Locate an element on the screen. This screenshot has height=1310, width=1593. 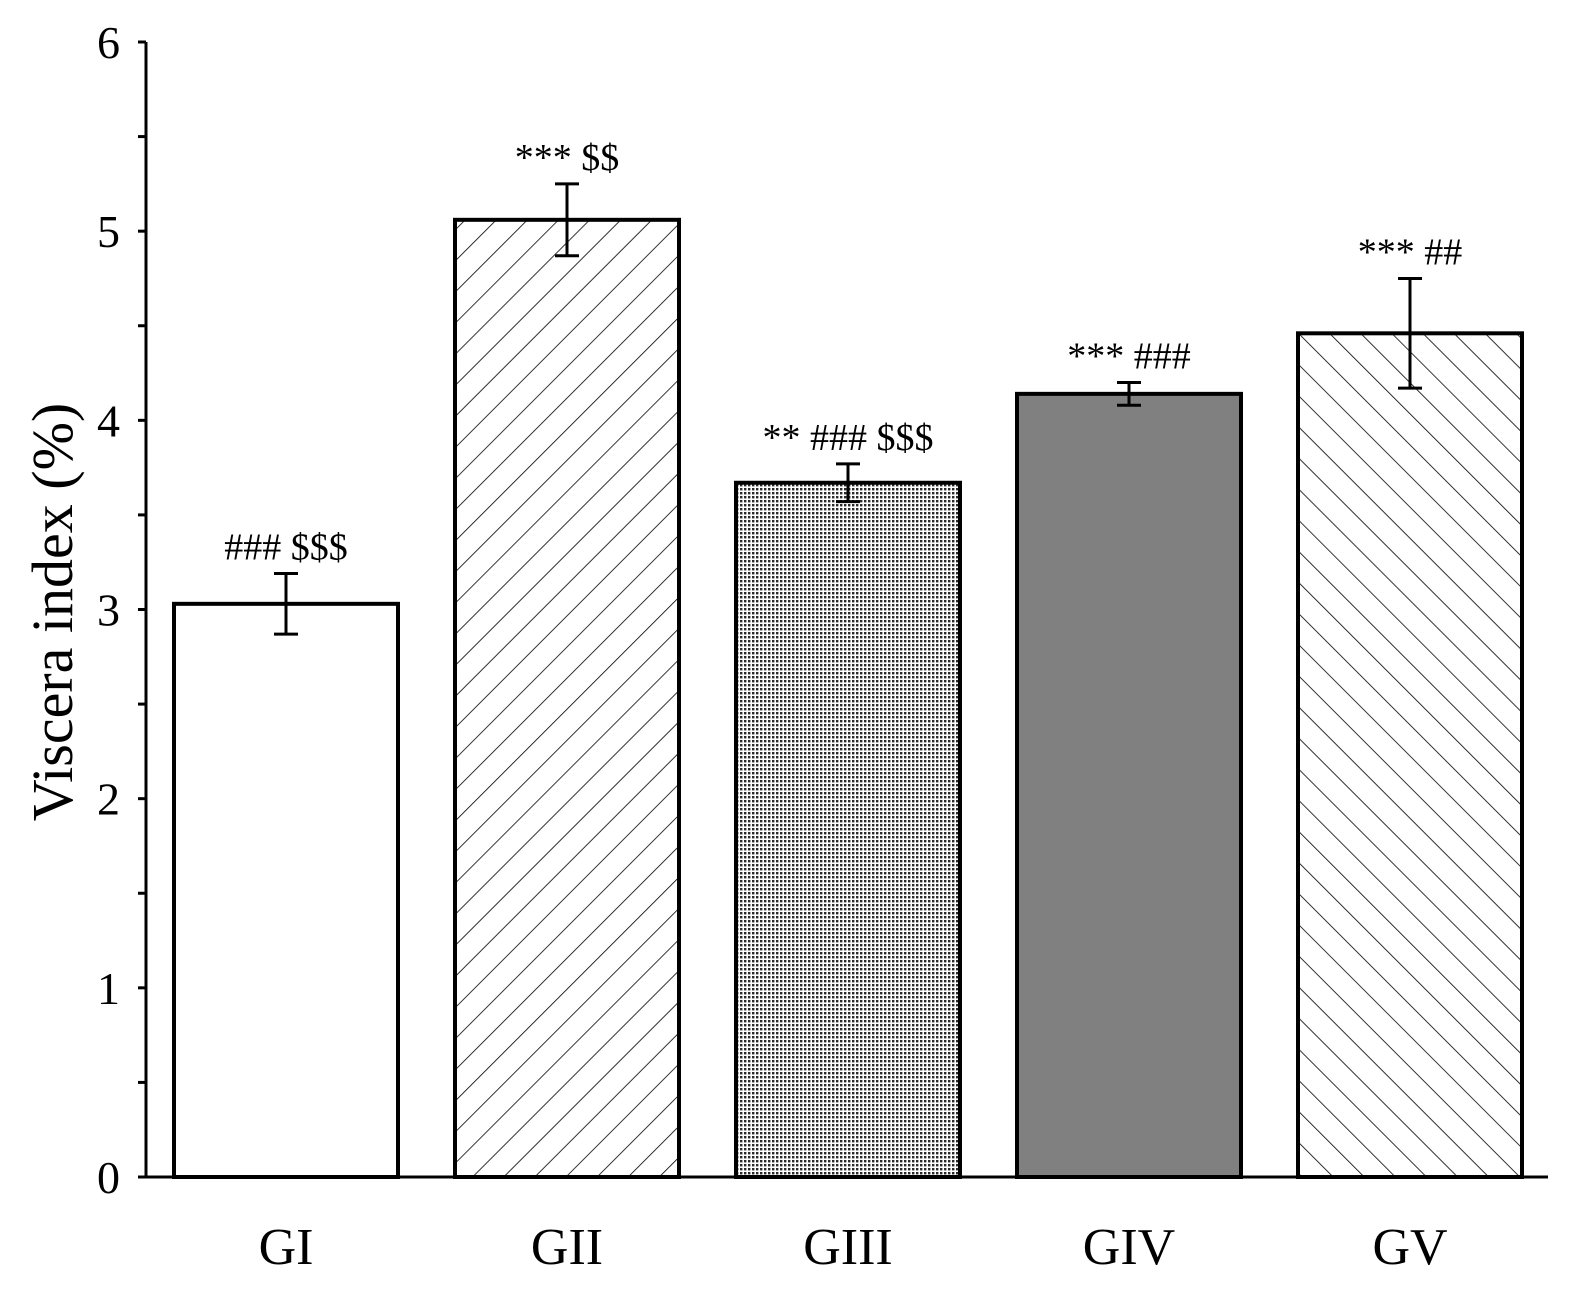
x-category-label: GIV is located at coordinates (1129, 1247).